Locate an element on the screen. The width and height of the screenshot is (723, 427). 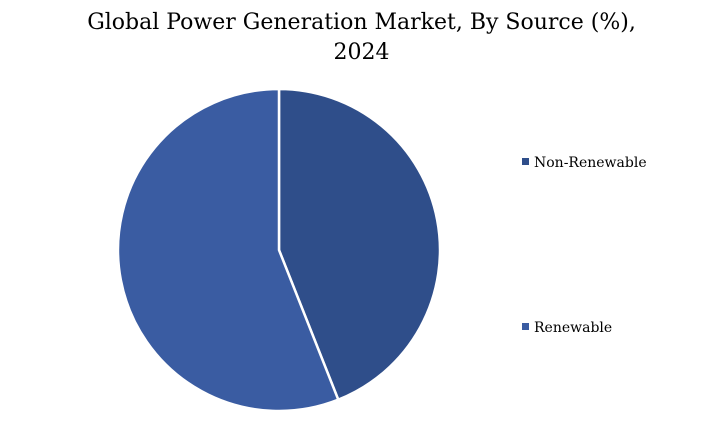
legend-item-non-renewable: Non-Renewable is located at coordinates (584, 163).